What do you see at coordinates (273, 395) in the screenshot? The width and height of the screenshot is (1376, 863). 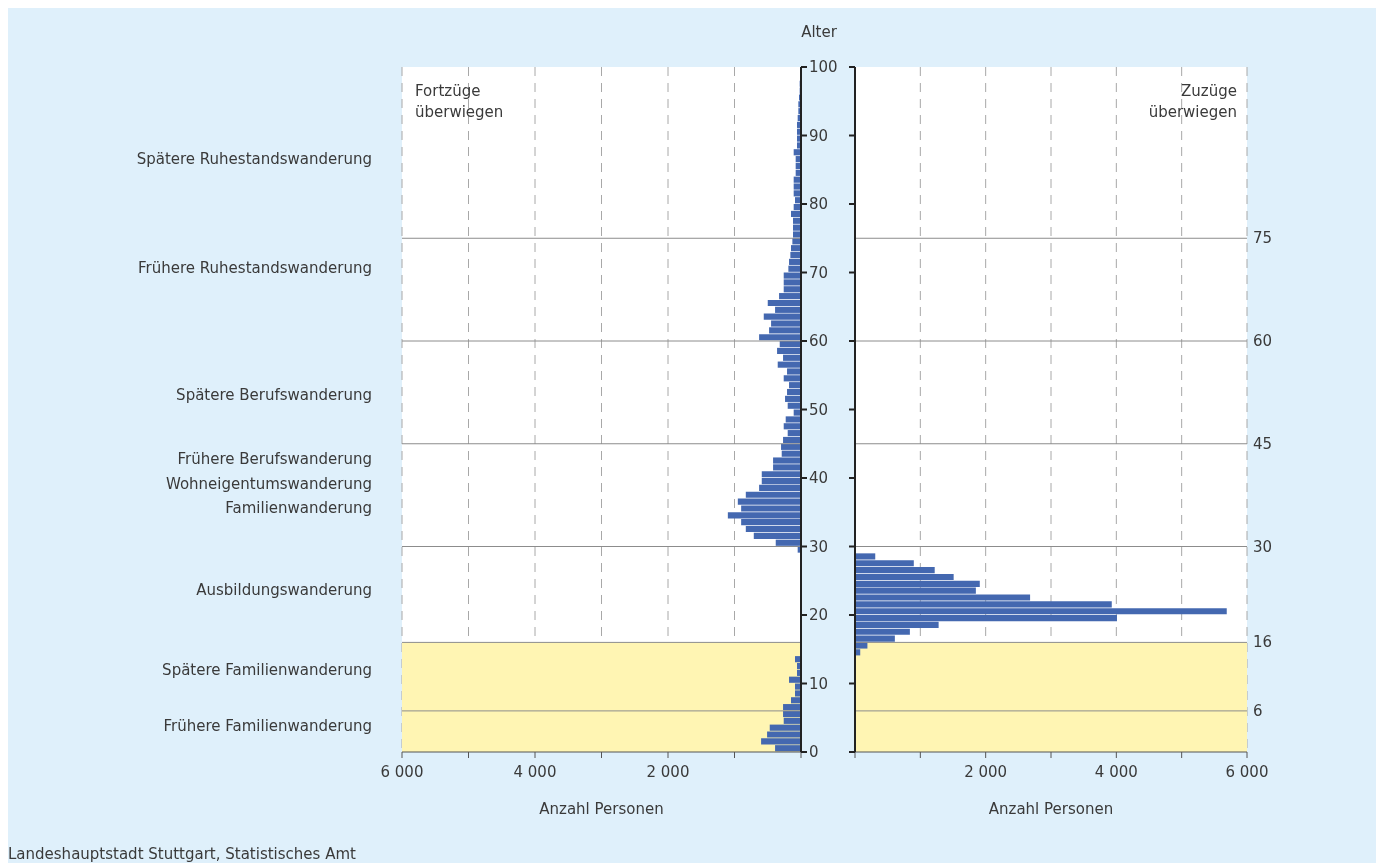 I see `text: Spätere Berufswanderung` at bounding box center [273, 395].